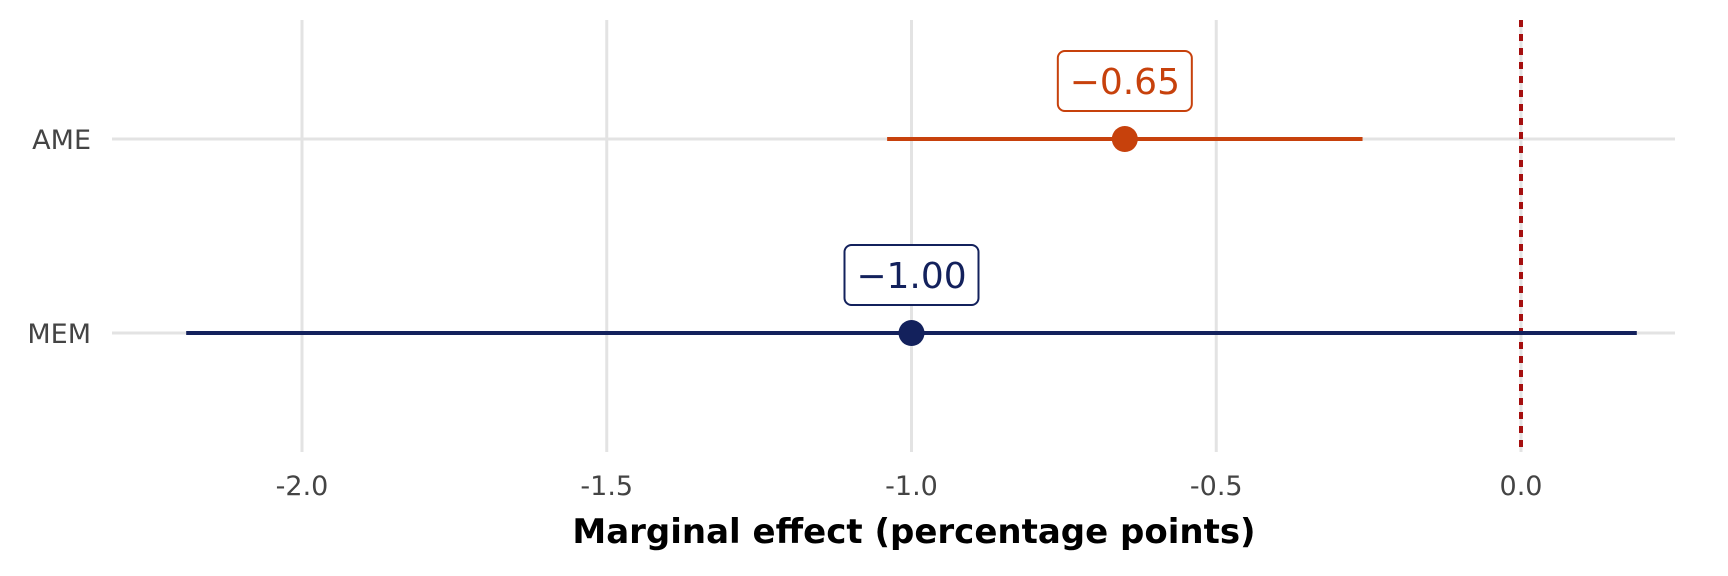 Image resolution: width=1728 pixels, height=576 pixels. I want to click on category-labels: AME MEM, so click(59, 237).